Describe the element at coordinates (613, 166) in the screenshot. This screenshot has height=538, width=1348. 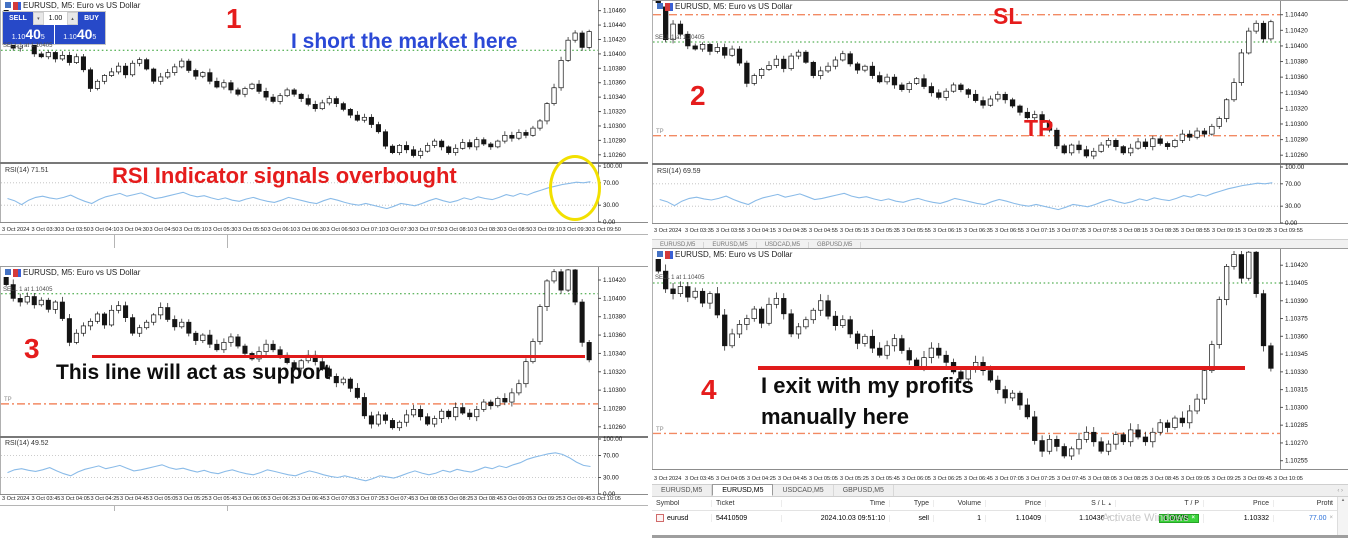
I see `svg-text: 100.00` at that location.